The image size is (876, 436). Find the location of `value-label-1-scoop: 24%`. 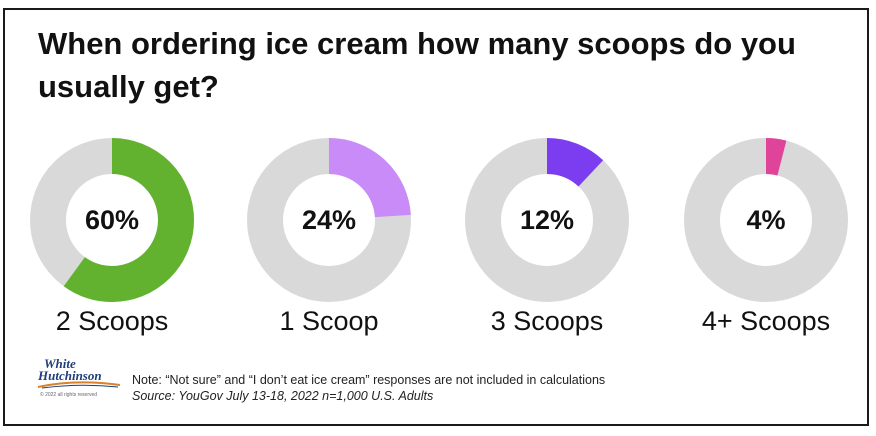

value-label-1-scoop: 24% is located at coordinates (329, 219).